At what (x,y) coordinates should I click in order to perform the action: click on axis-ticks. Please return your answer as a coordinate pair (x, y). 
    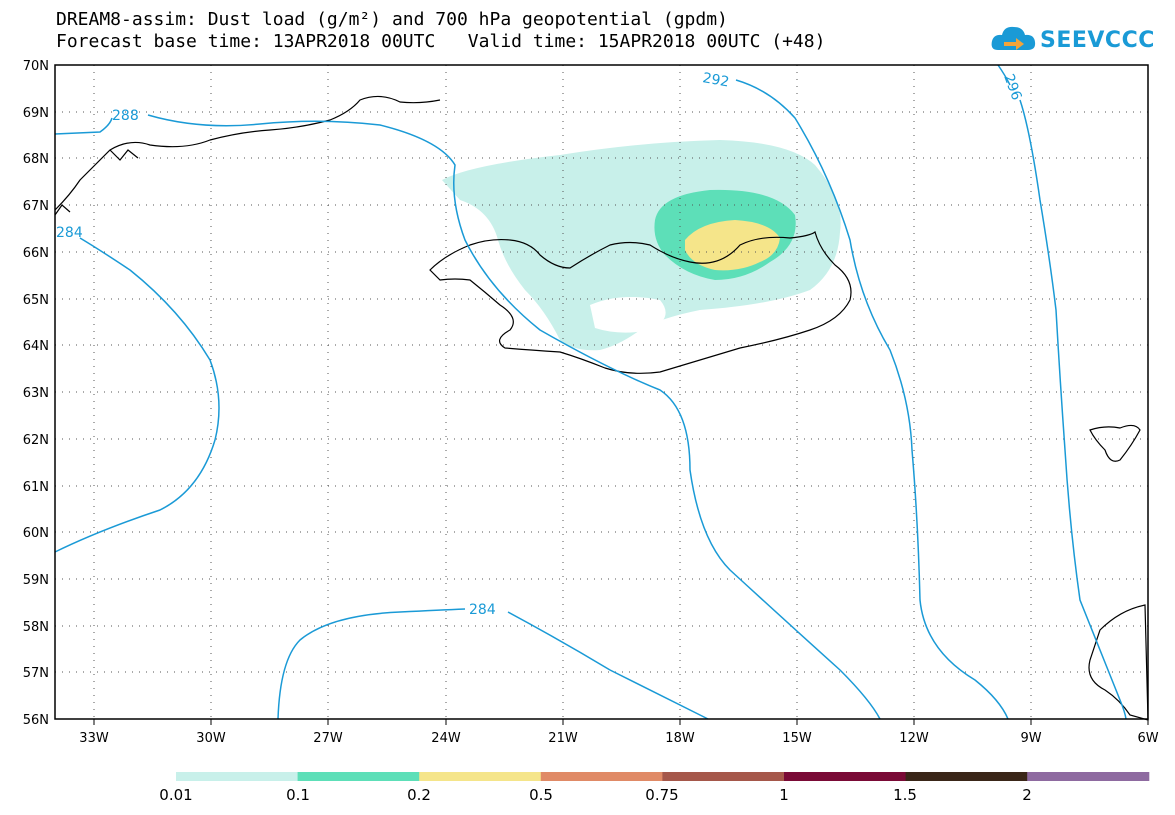
    Looking at the image, I should click on (621, 722).